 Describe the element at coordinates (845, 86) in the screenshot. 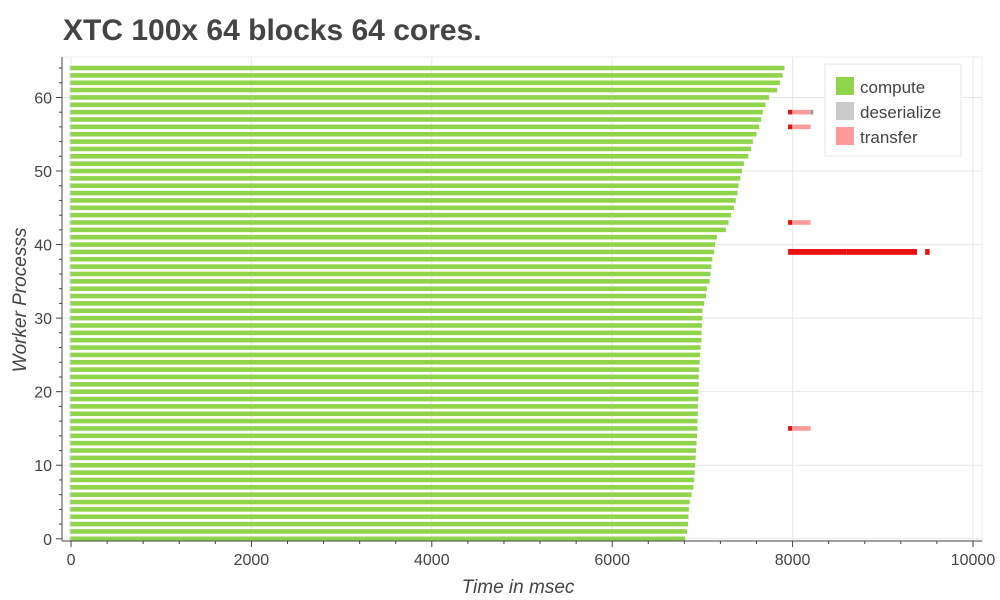

I see `legend-swatch-compute` at that location.